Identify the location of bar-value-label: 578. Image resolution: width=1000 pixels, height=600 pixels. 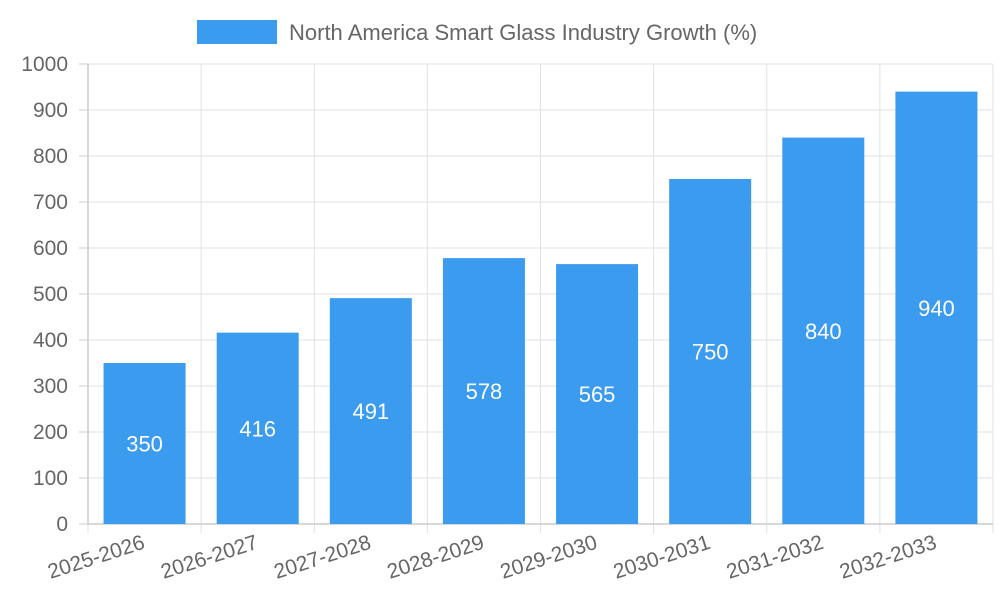
(484, 391).